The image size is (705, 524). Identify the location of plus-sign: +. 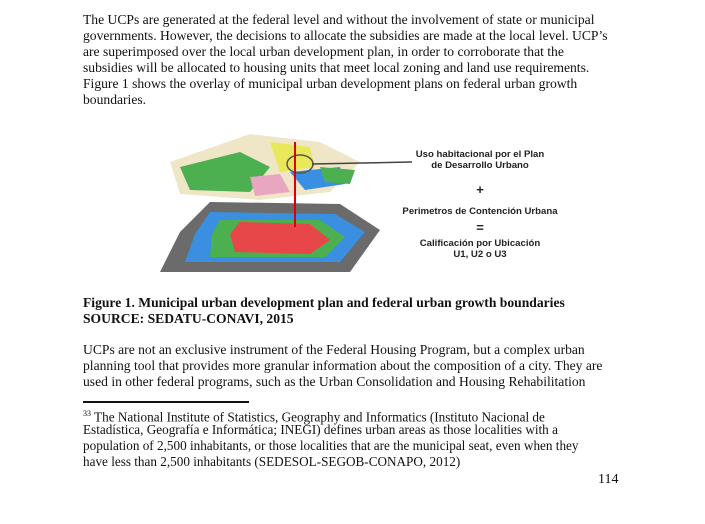
(480, 189).